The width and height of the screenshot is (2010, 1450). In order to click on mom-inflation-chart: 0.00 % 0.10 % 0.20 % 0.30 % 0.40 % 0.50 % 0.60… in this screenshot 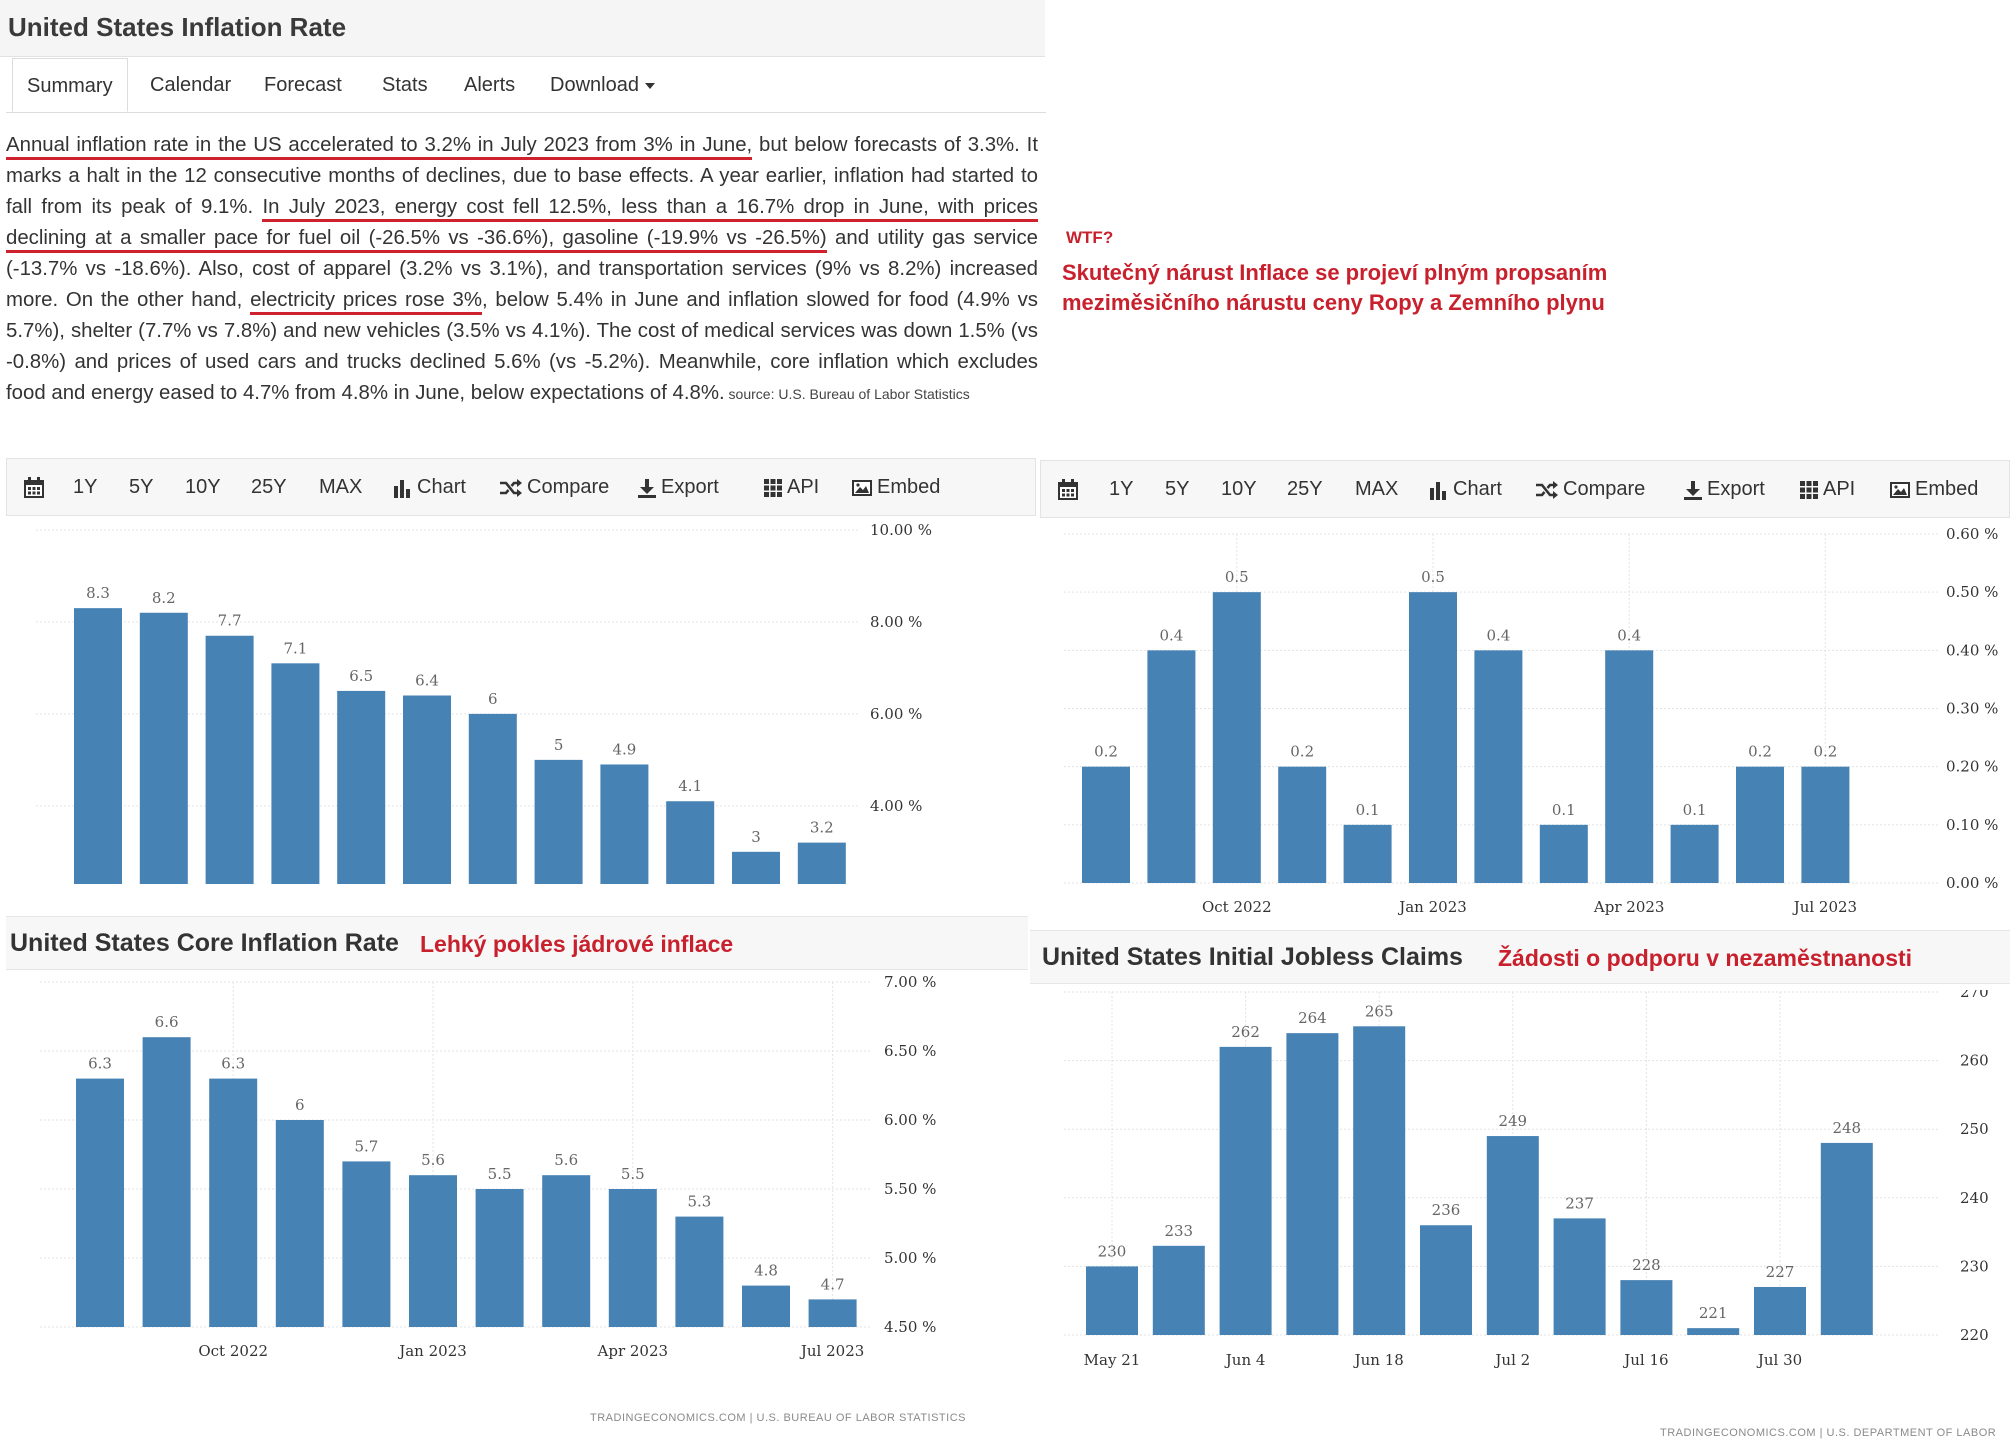, I will do `click(1525, 730)`.